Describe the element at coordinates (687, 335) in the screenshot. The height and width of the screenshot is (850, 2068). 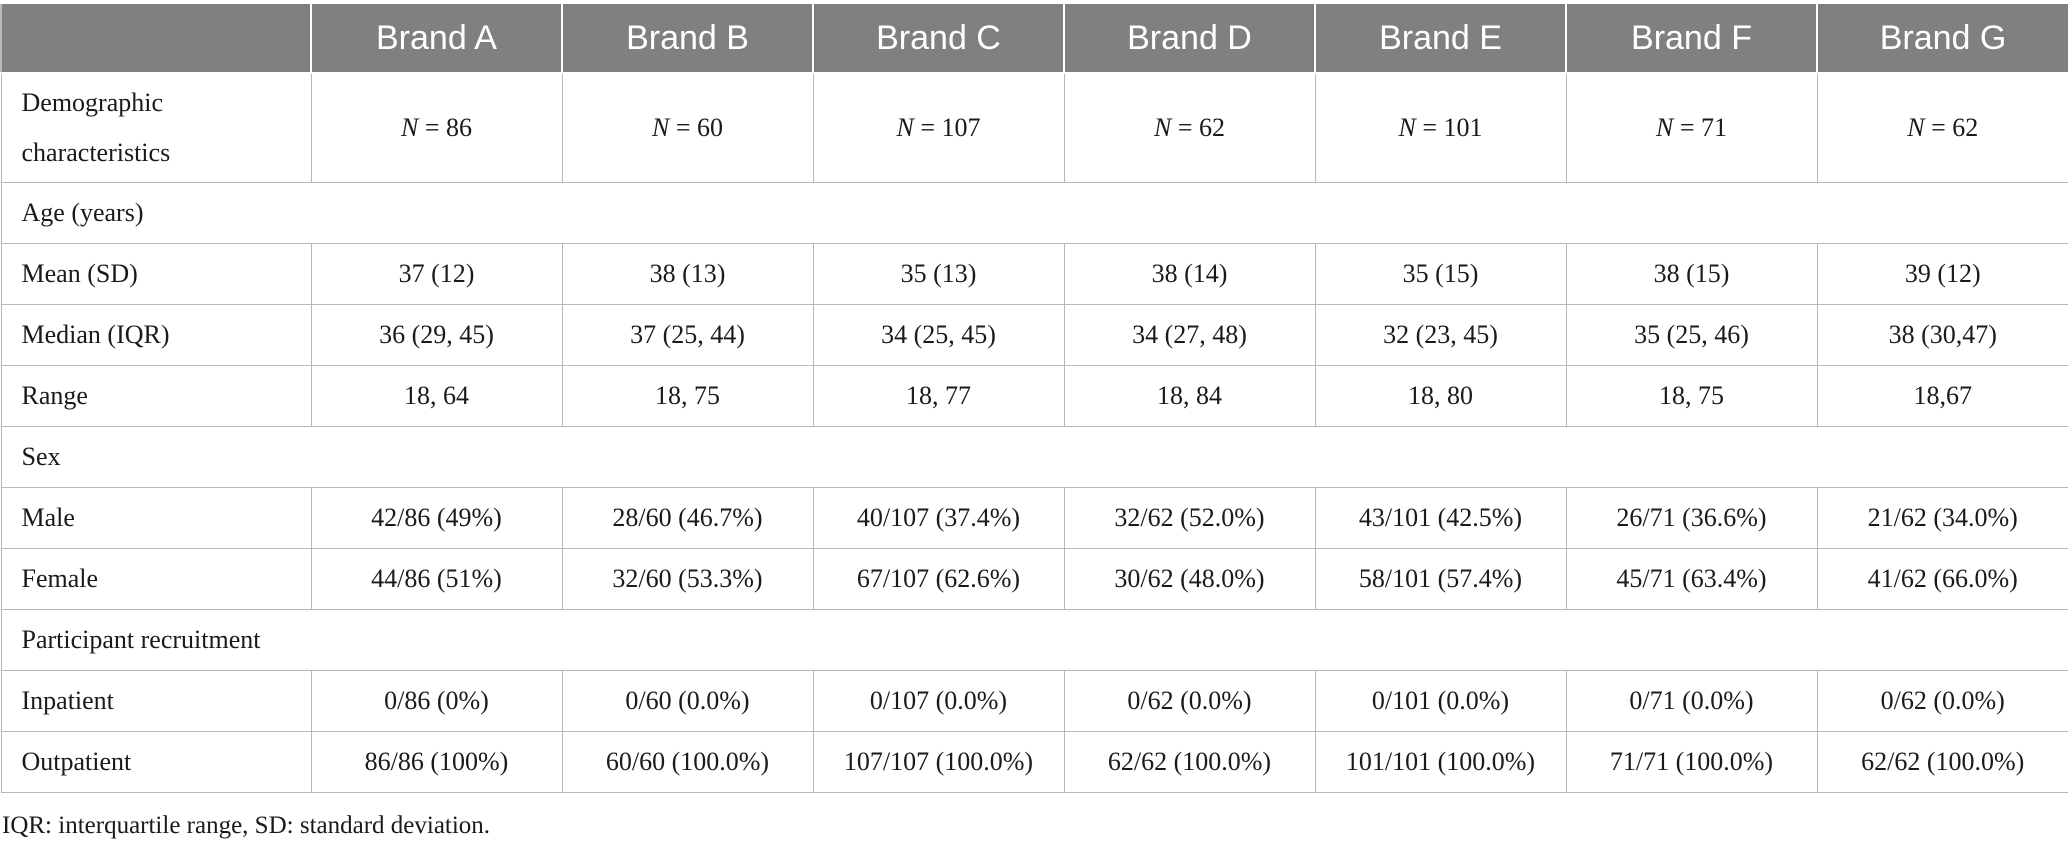
I see `table-cell: 37 (25, 44)` at that location.